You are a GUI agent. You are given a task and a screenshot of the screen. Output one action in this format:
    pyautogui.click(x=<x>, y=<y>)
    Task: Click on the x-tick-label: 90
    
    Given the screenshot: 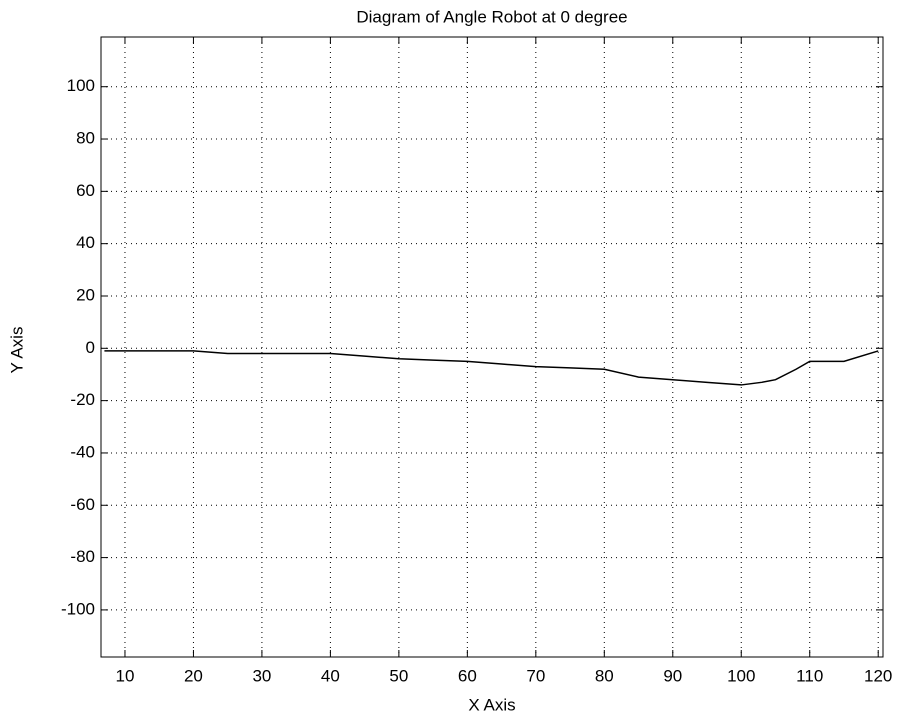 What is the action you would take?
    pyautogui.click(x=672, y=675)
    